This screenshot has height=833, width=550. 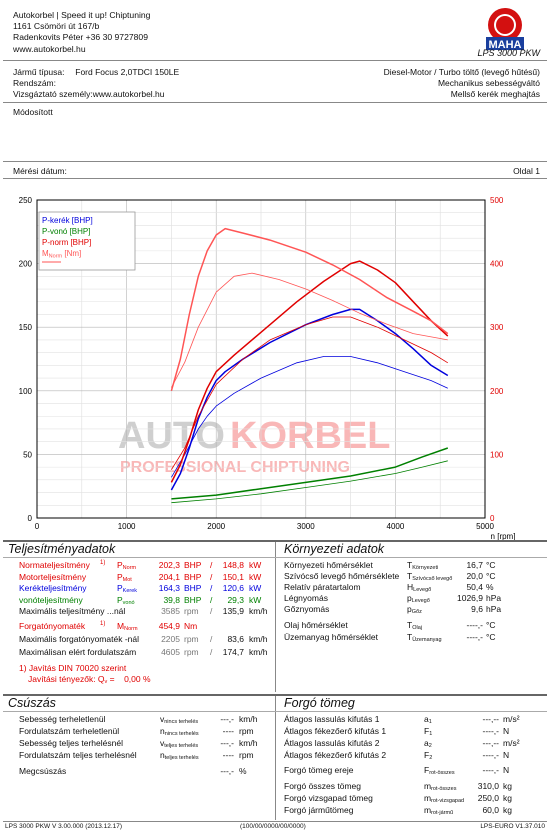 I want to click on slip-title: Csúszás, so click(x=32, y=703).